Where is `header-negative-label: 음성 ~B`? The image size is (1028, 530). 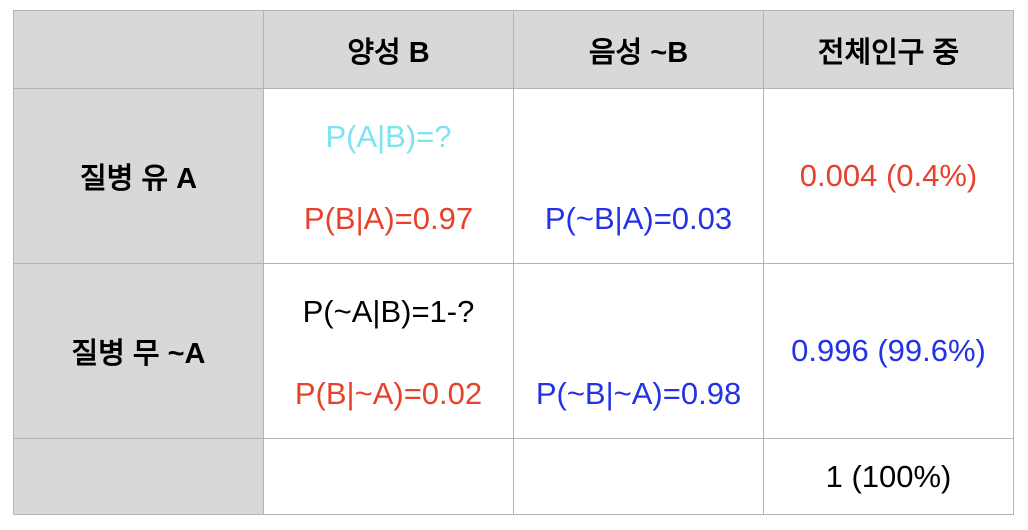 header-negative-label: 음성 ~B is located at coordinates (638, 52).